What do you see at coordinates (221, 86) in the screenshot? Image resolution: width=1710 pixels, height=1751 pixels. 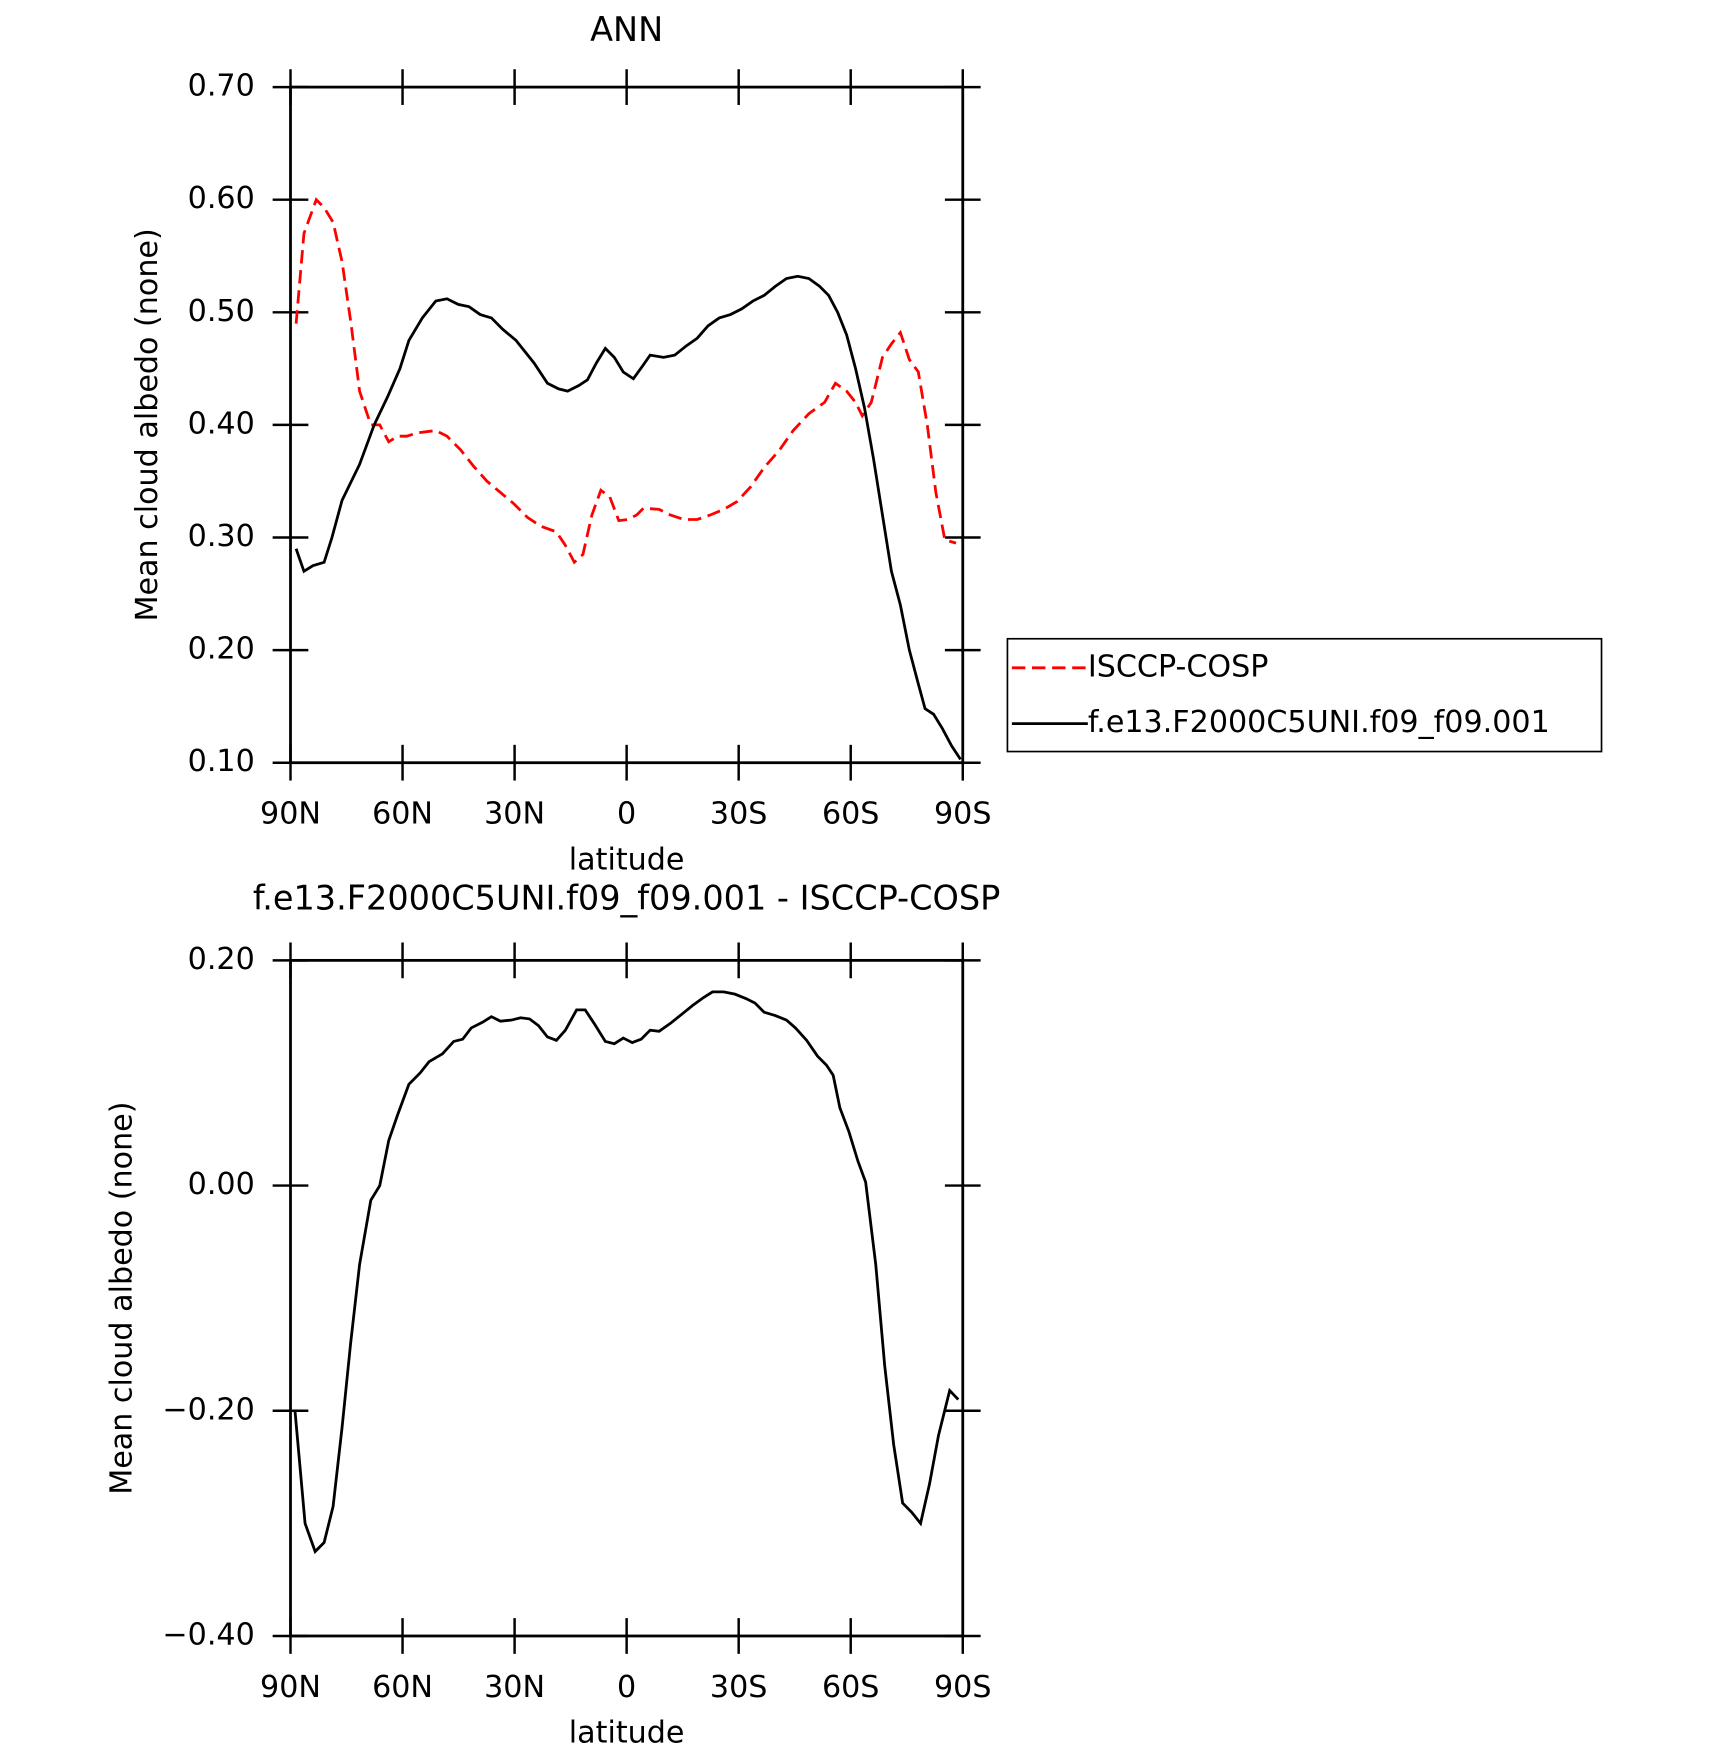 I see `y-tick-label: 0.70` at bounding box center [221, 86].